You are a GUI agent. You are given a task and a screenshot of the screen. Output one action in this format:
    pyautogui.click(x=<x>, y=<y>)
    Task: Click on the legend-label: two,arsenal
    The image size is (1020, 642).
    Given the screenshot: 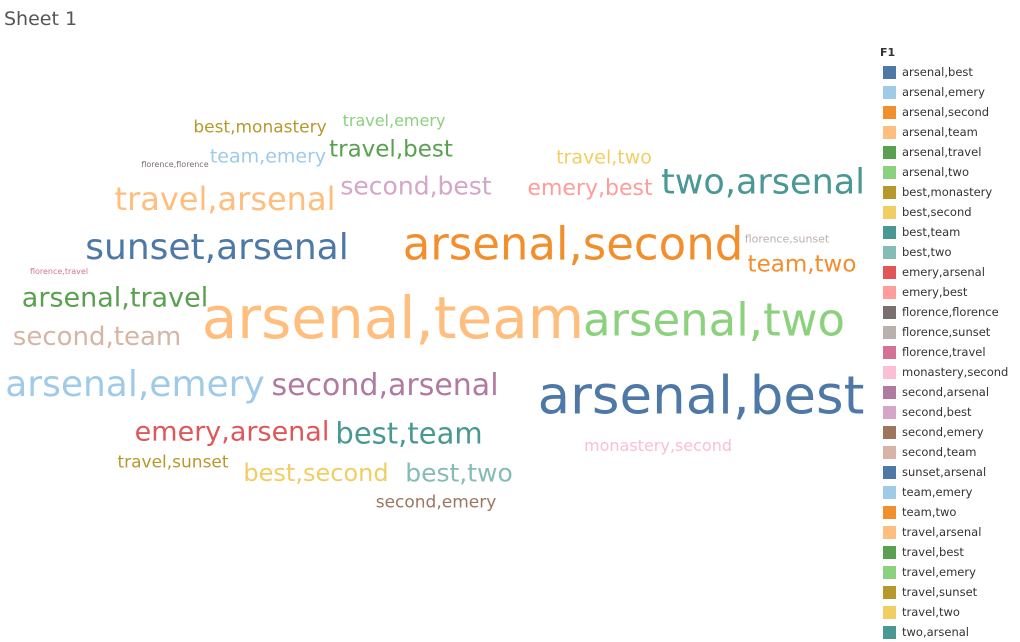 What is the action you would take?
    pyautogui.click(x=935, y=632)
    